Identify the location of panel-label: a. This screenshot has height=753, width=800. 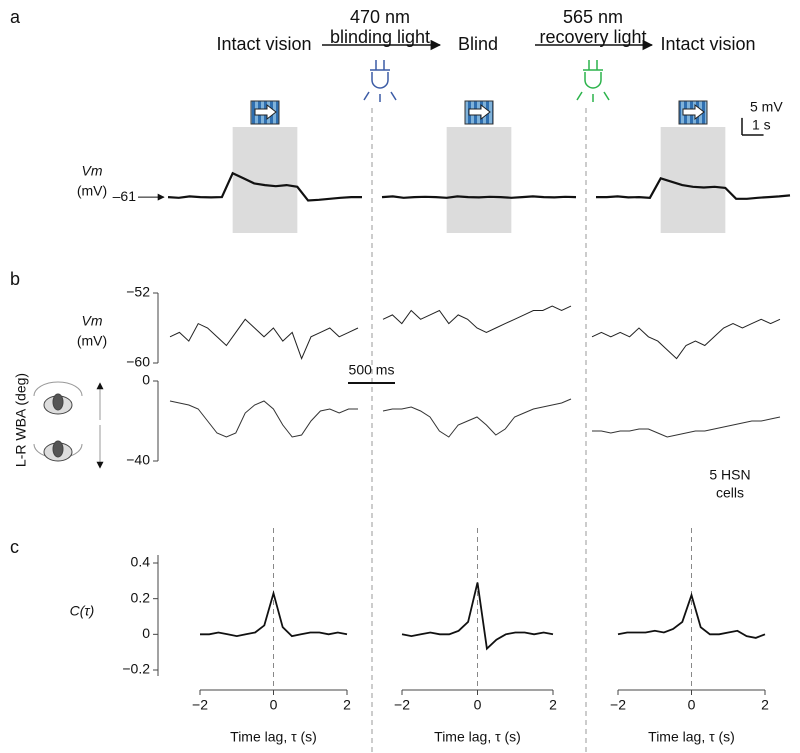
(15, 17).